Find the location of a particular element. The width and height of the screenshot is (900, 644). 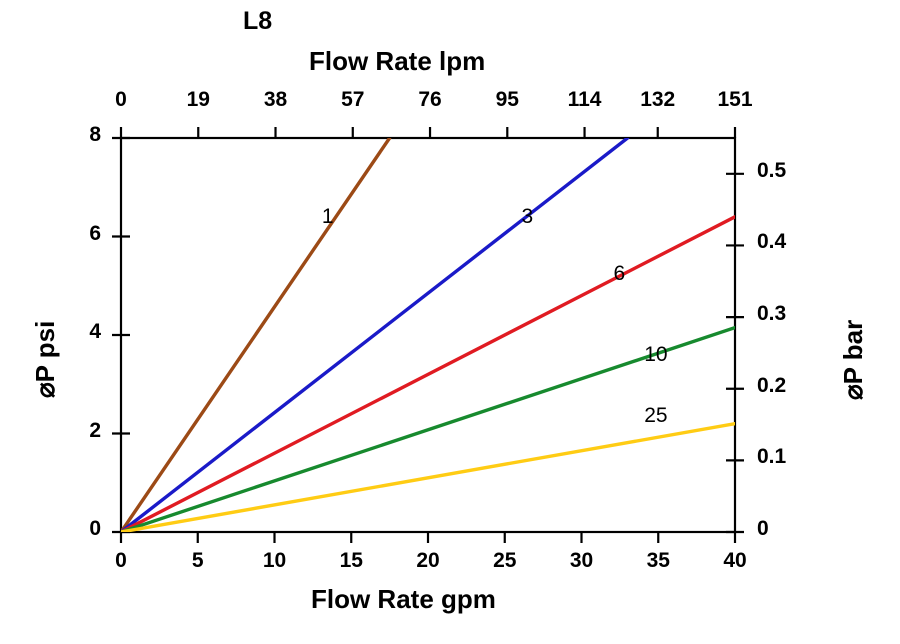

y-tick-label-left: 8 is located at coordinates (95, 134).